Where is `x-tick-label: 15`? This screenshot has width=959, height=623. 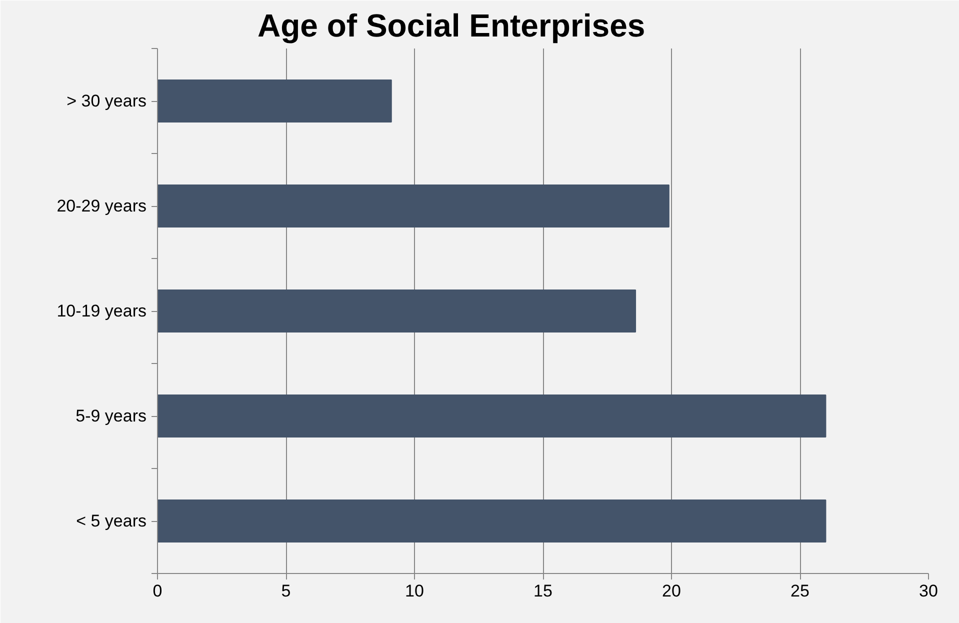 x-tick-label: 15 is located at coordinates (543, 591).